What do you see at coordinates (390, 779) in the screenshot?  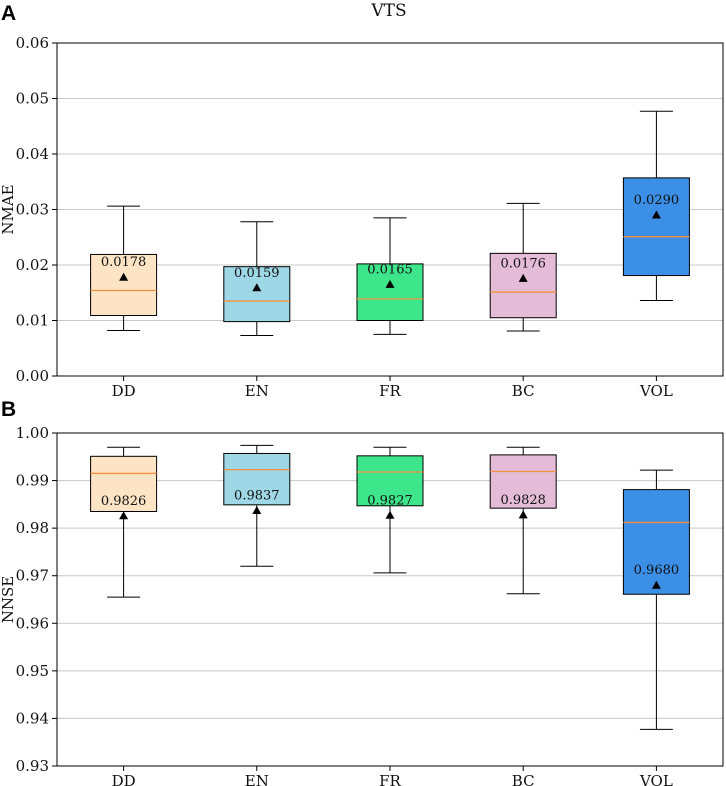 I see `nnse-xtick-label-fr: FR` at bounding box center [390, 779].